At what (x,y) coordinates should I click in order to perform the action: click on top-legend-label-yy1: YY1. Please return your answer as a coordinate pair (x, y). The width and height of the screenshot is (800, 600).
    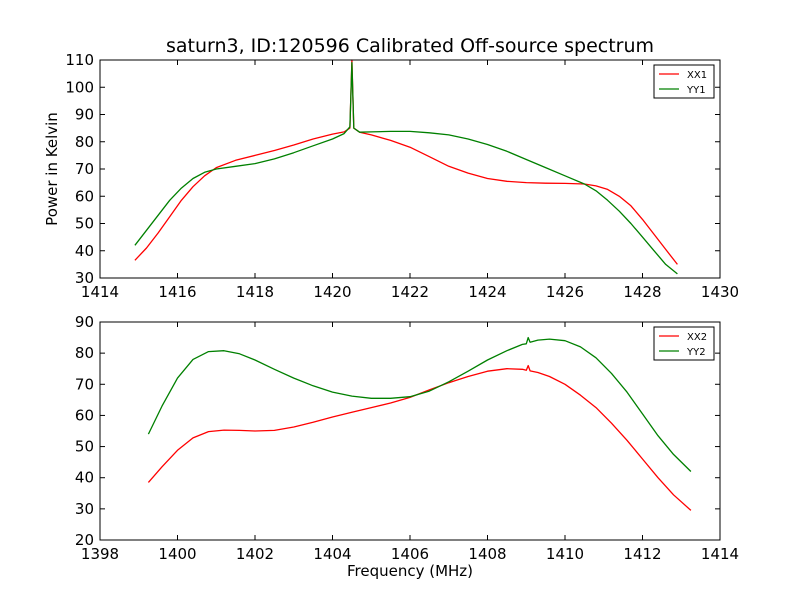
    Looking at the image, I should click on (696, 90).